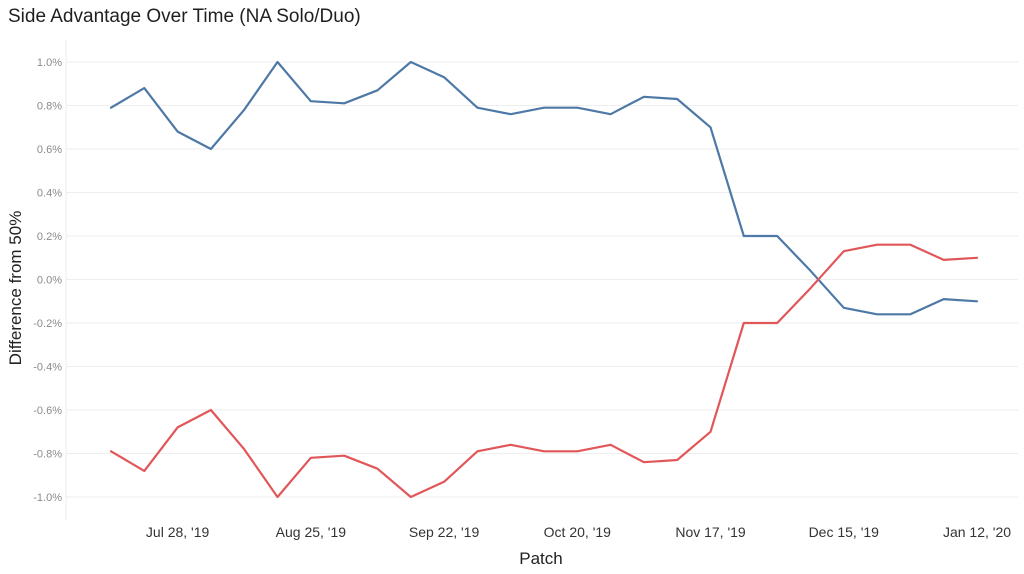  Describe the element at coordinates (977, 532) in the screenshot. I see `x-tick-label: Jan 12, '20` at that location.